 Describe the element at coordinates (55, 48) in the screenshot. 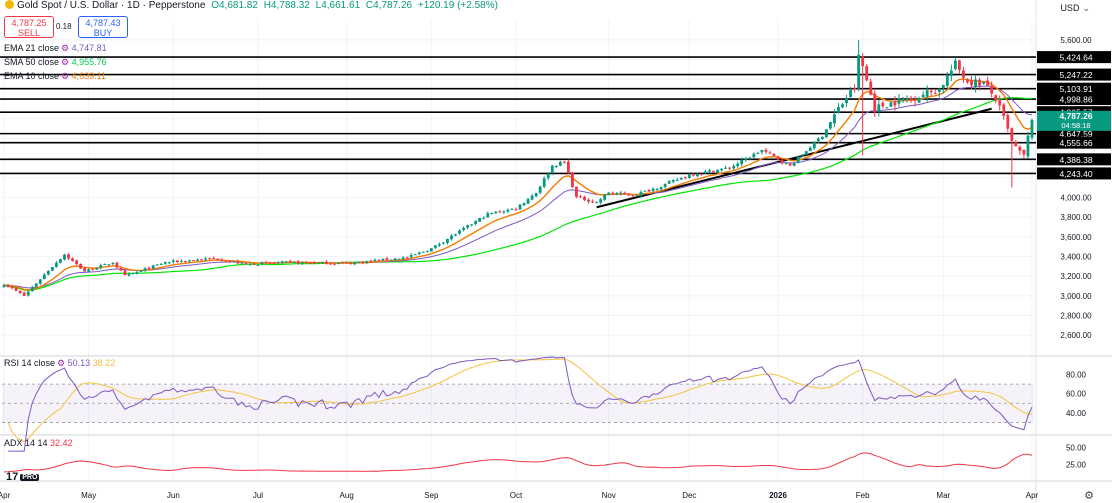

I see `legend-ema21: EMA 21 close ⚙ 4,747.81` at that location.